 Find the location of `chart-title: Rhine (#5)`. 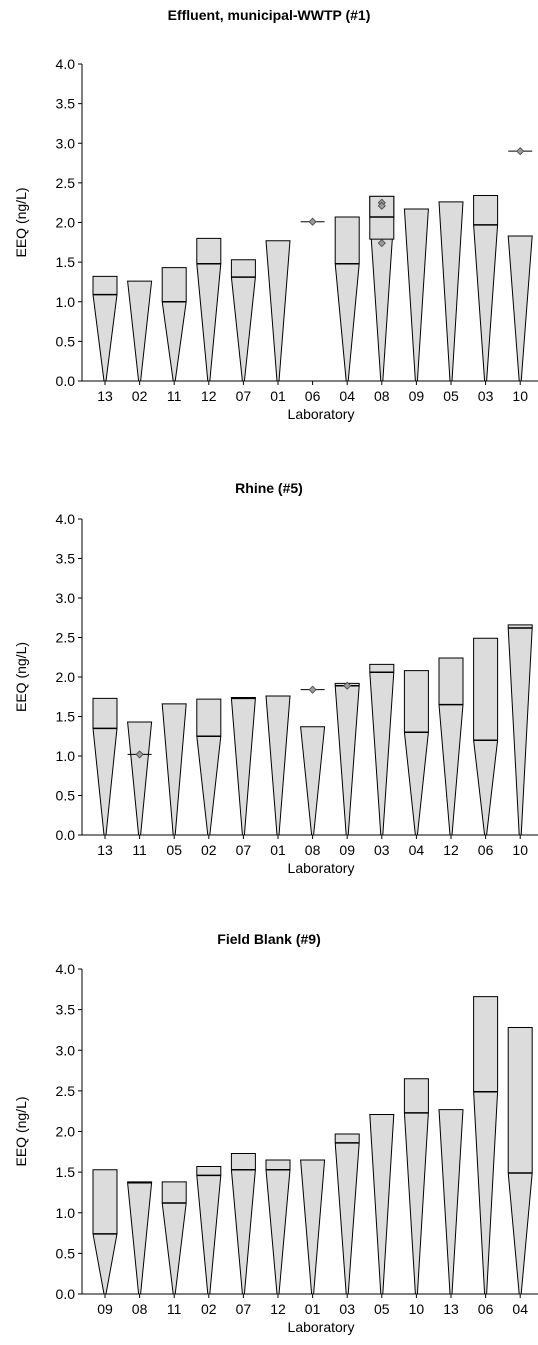

chart-title: Rhine (#5) is located at coordinates (269, 488).